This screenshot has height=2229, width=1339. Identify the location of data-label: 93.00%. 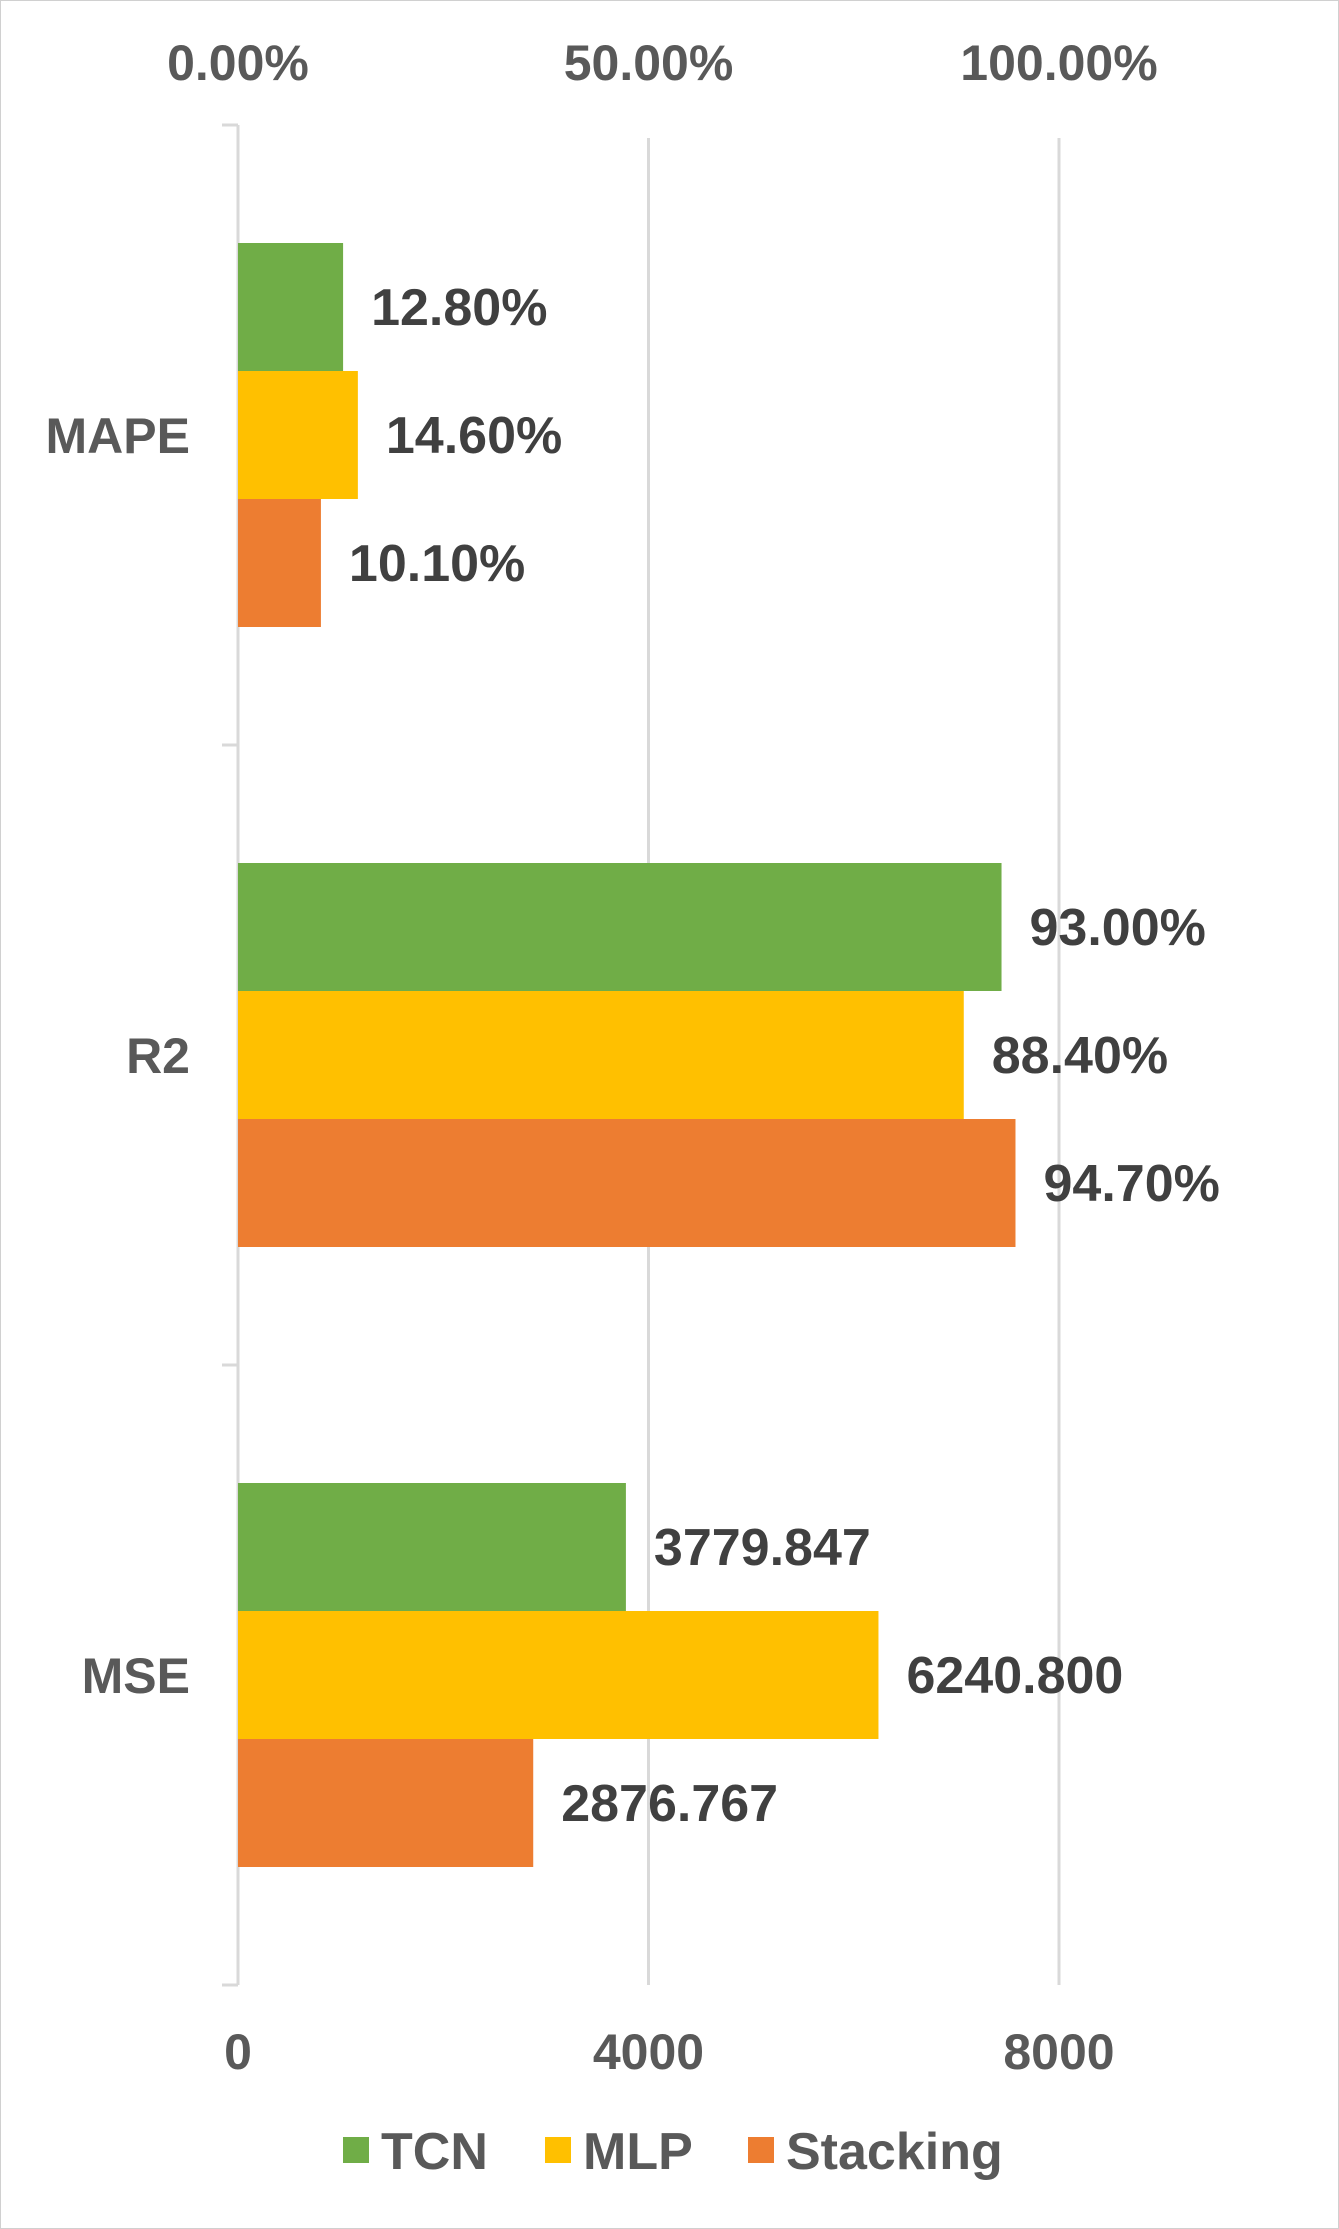
(1118, 928).